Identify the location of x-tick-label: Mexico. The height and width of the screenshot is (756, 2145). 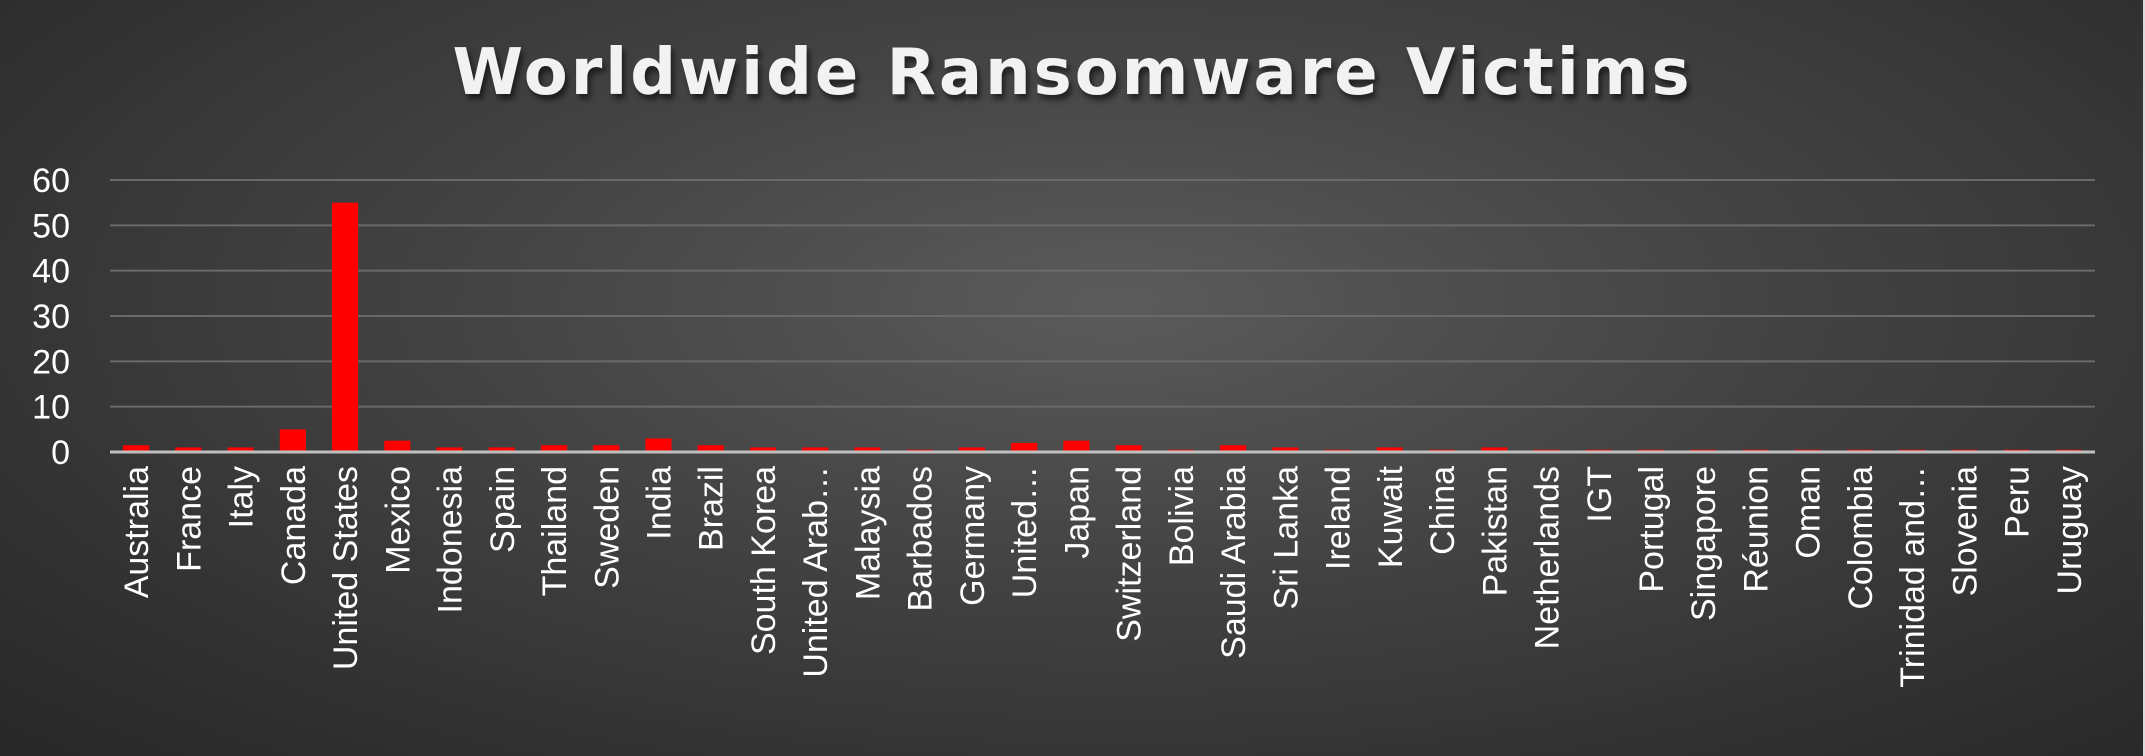
(398, 520).